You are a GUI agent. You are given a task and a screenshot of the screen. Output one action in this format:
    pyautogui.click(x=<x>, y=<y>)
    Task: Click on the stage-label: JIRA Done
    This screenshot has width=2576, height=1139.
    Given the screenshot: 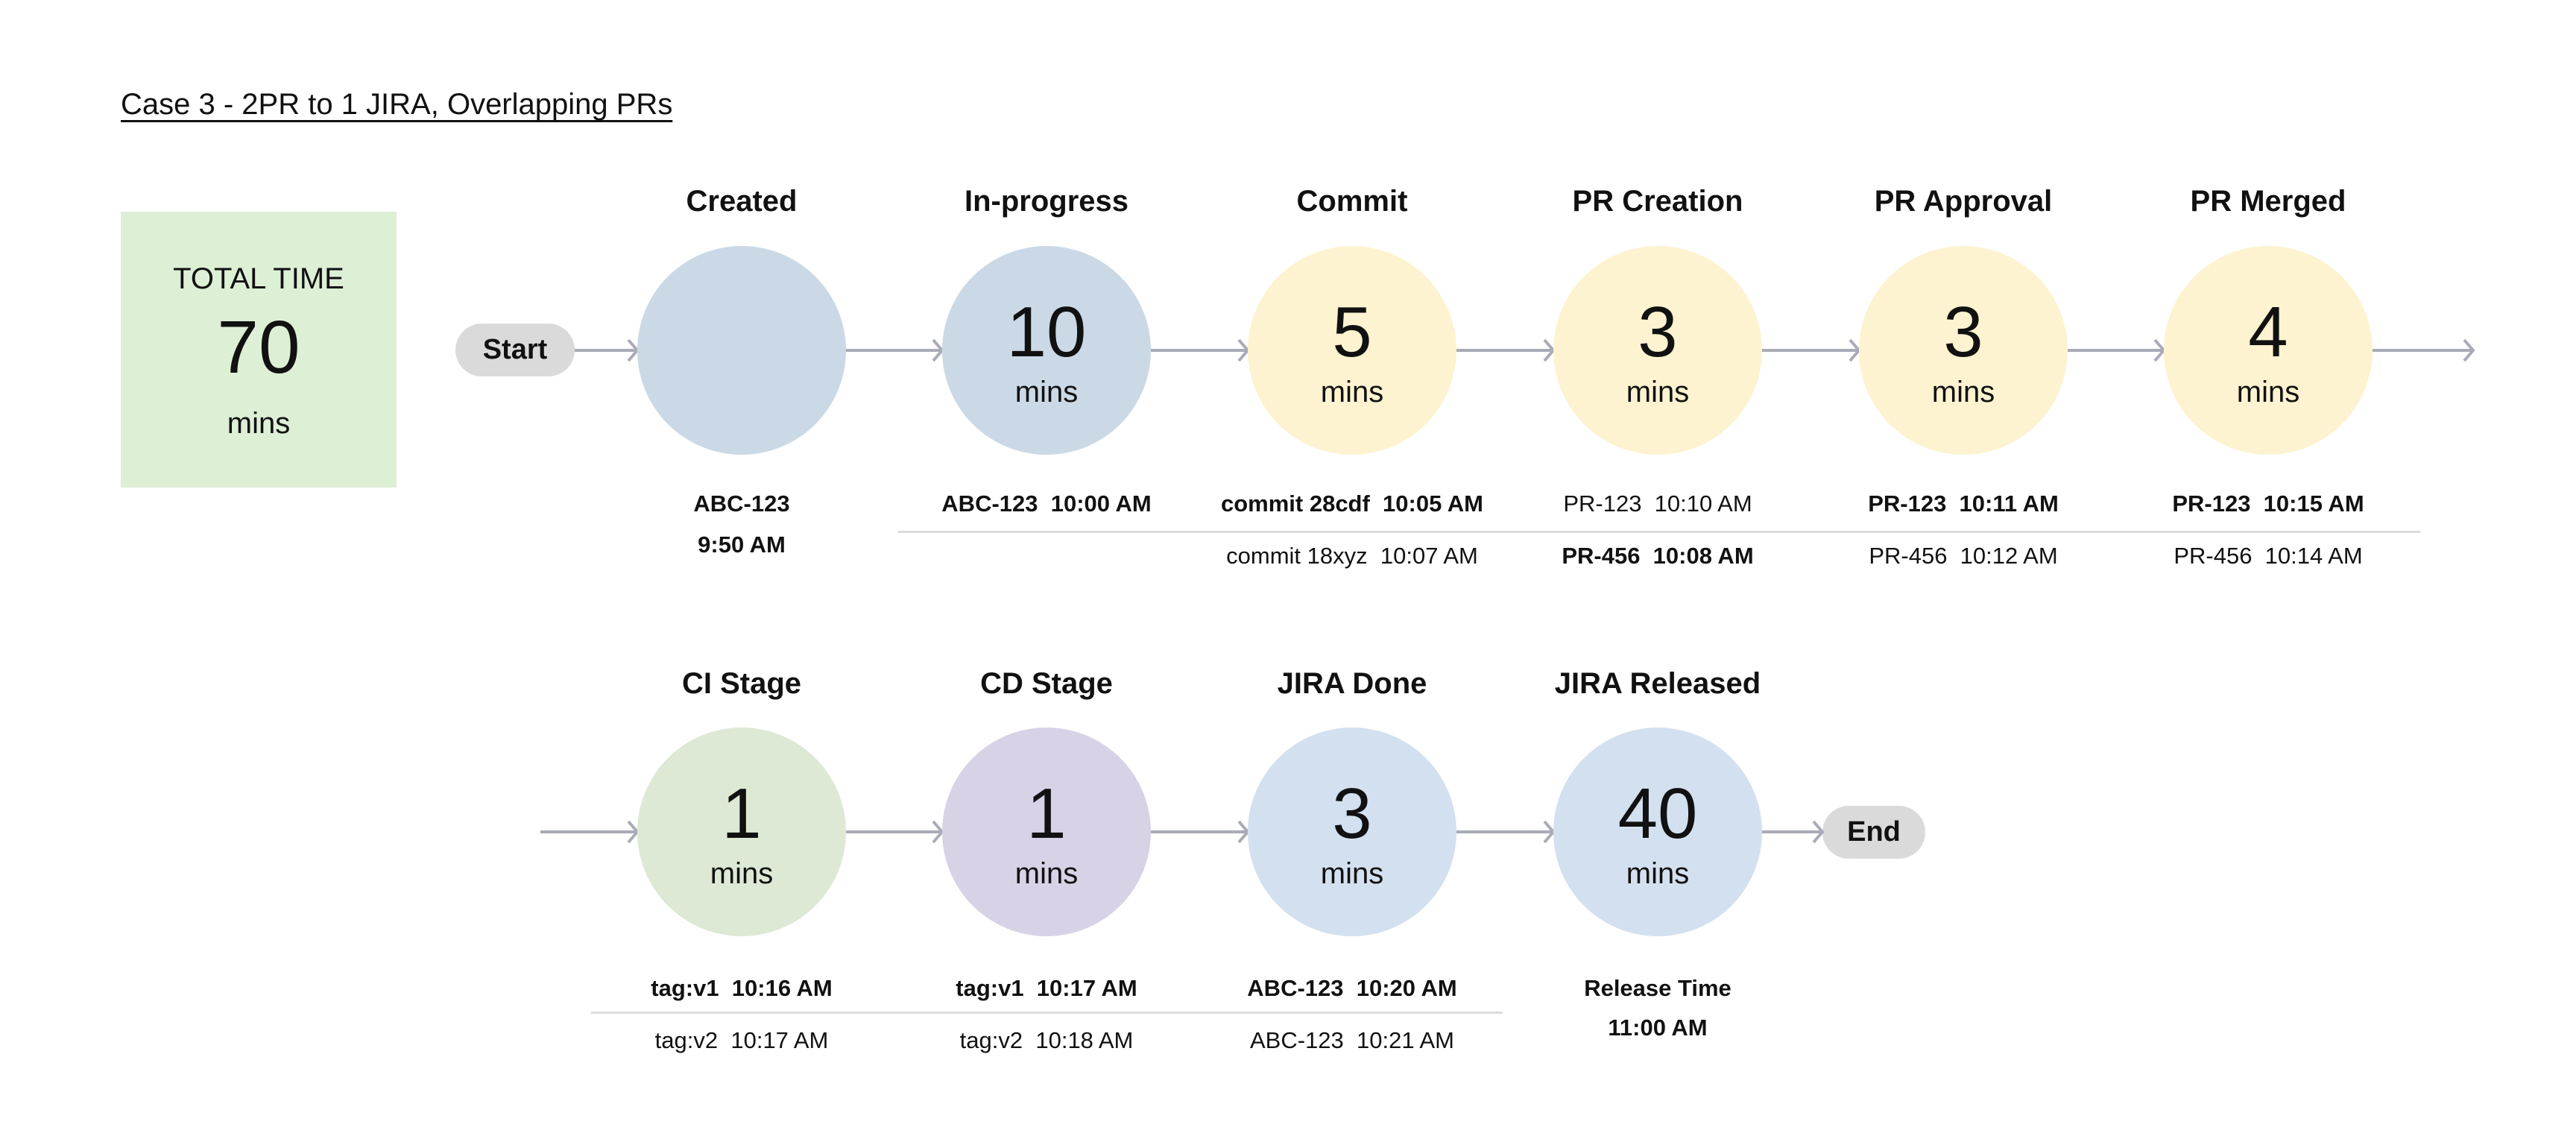 What is the action you would take?
    pyautogui.click(x=1352, y=683)
    